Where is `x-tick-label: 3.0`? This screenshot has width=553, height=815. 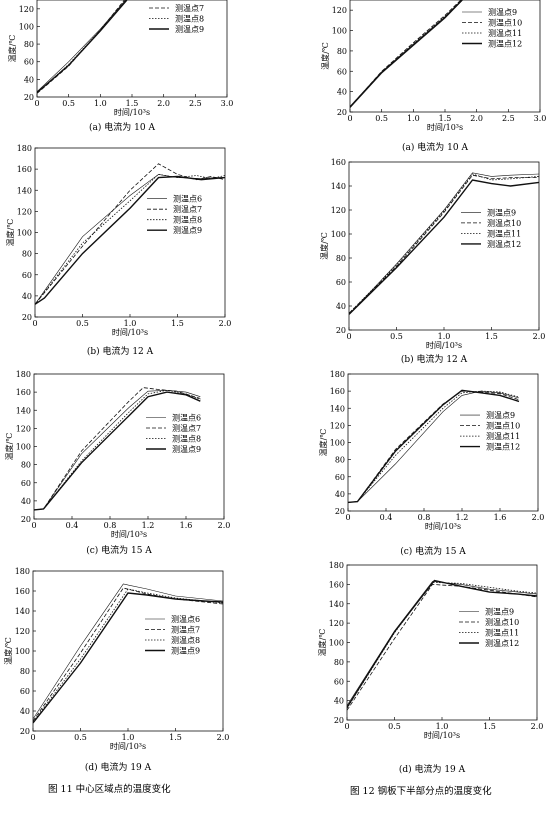 x-tick-label: 3.0 is located at coordinates (227, 103).